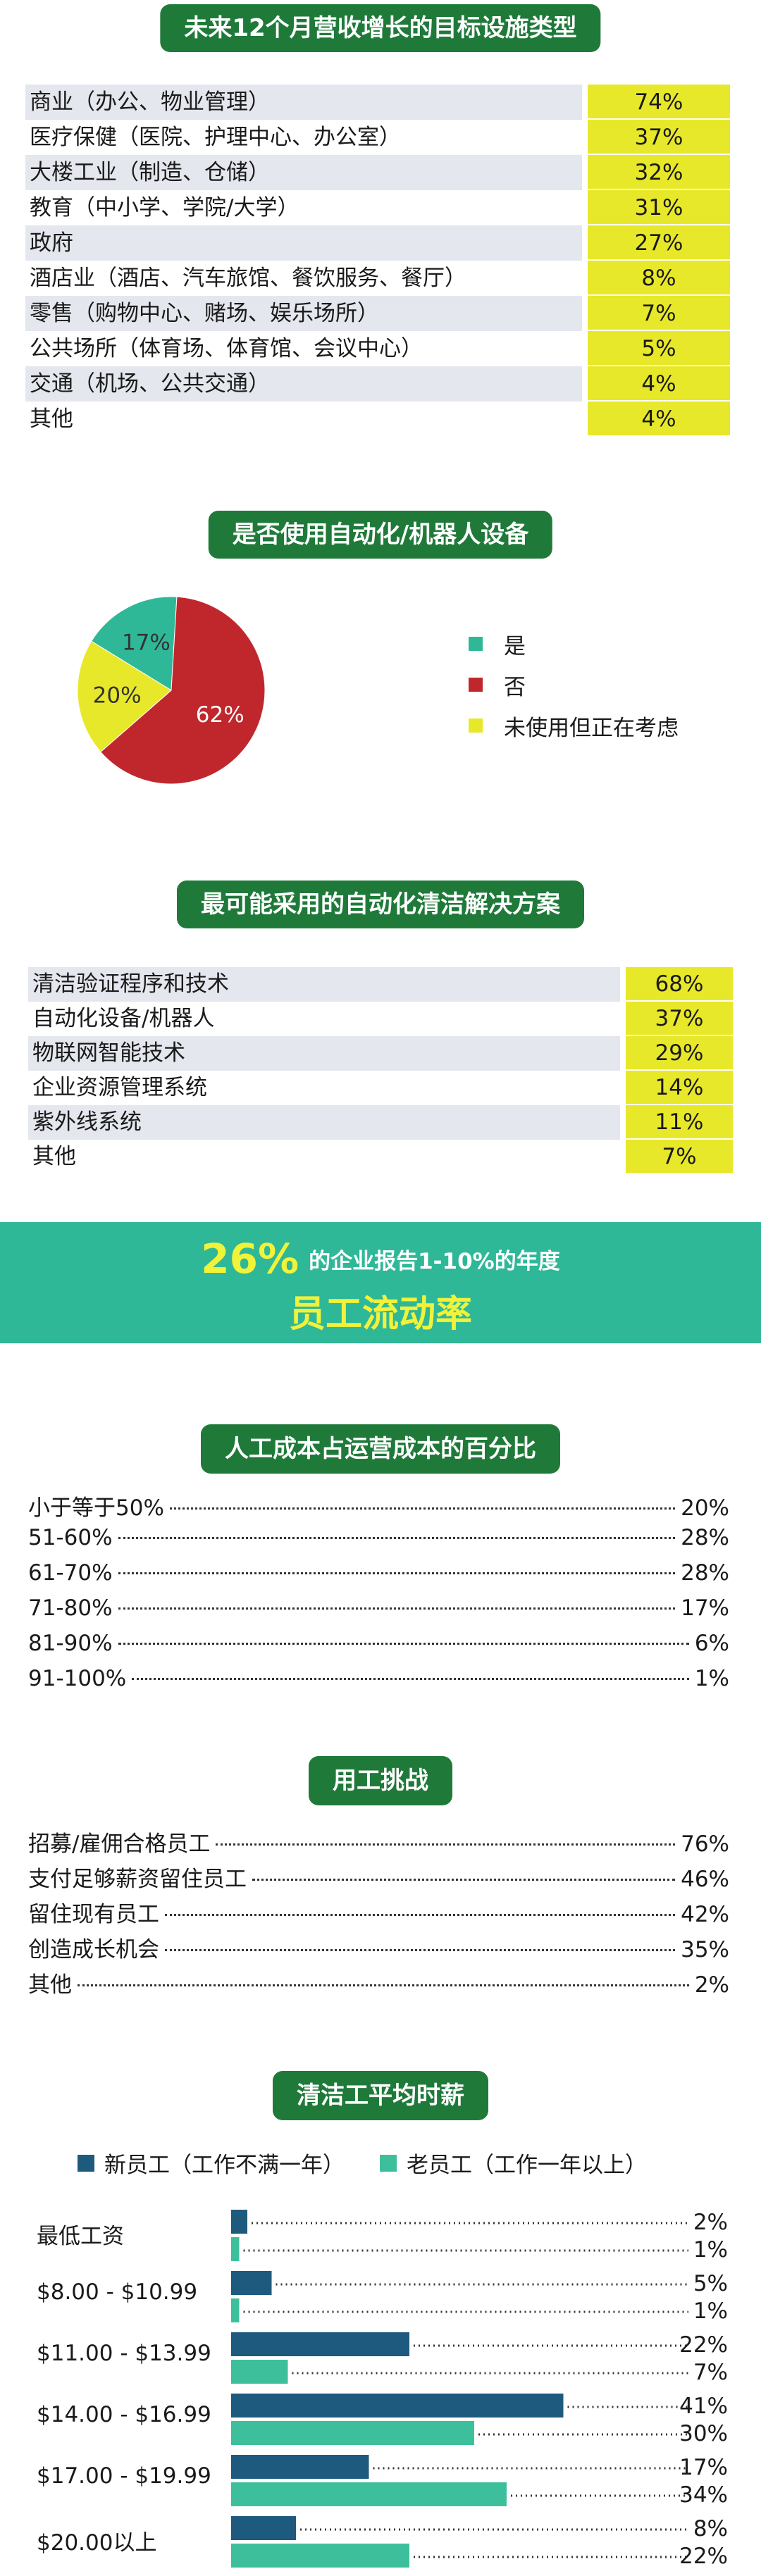 The width and height of the screenshot is (761, 2576). I want to click on table-row: 企业资源管理系统 14%, so click(380, 1088).